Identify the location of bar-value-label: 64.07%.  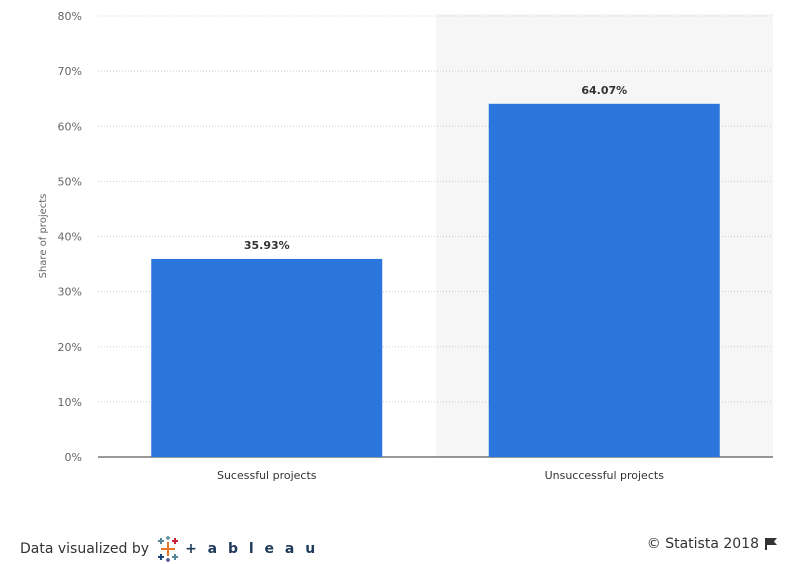
(604, 90).